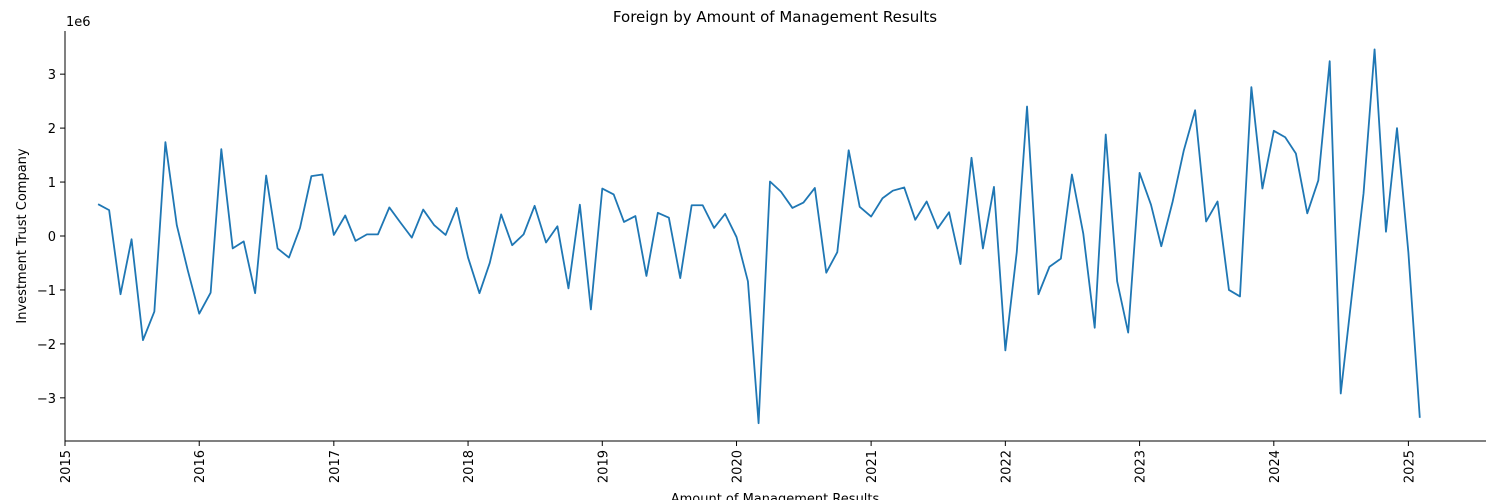  I want to click on y-tick-label: −3, so click(46, 399).